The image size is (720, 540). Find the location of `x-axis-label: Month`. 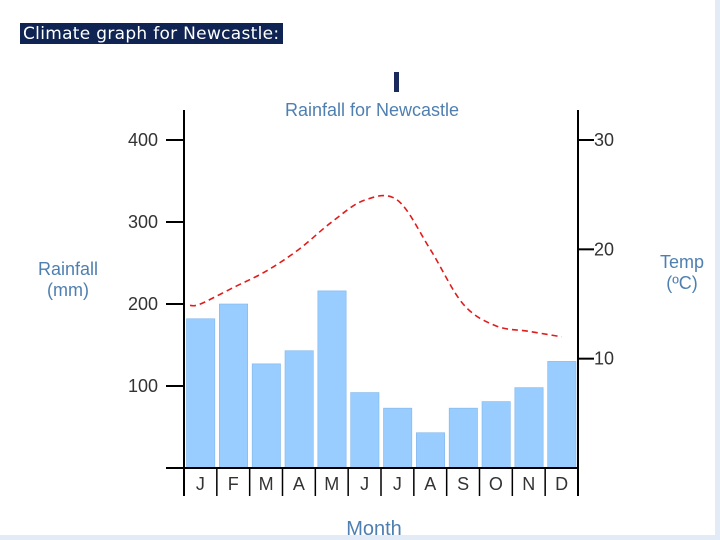

x-axis-label: Month is located at coordinates (374, 529).